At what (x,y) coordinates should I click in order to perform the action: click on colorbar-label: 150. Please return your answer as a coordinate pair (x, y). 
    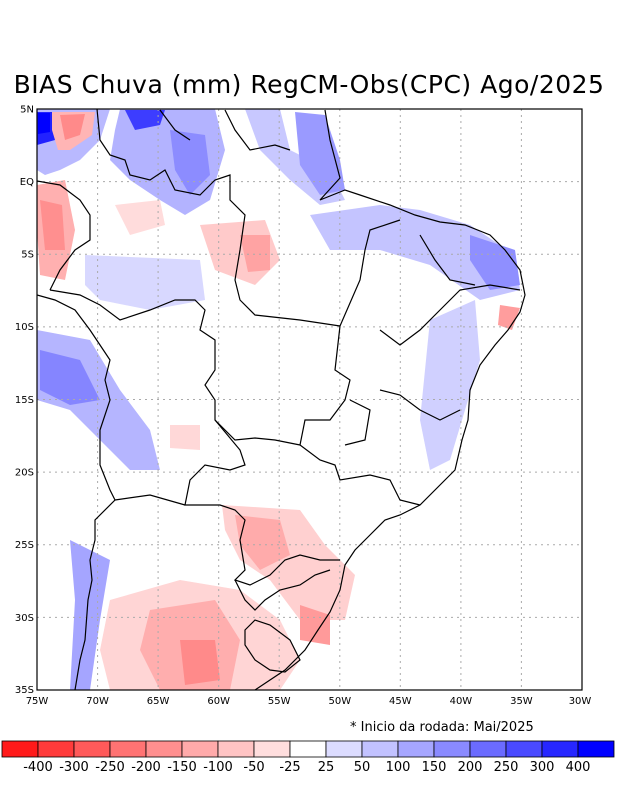
    Looking at the image, I should click on (434, 767).